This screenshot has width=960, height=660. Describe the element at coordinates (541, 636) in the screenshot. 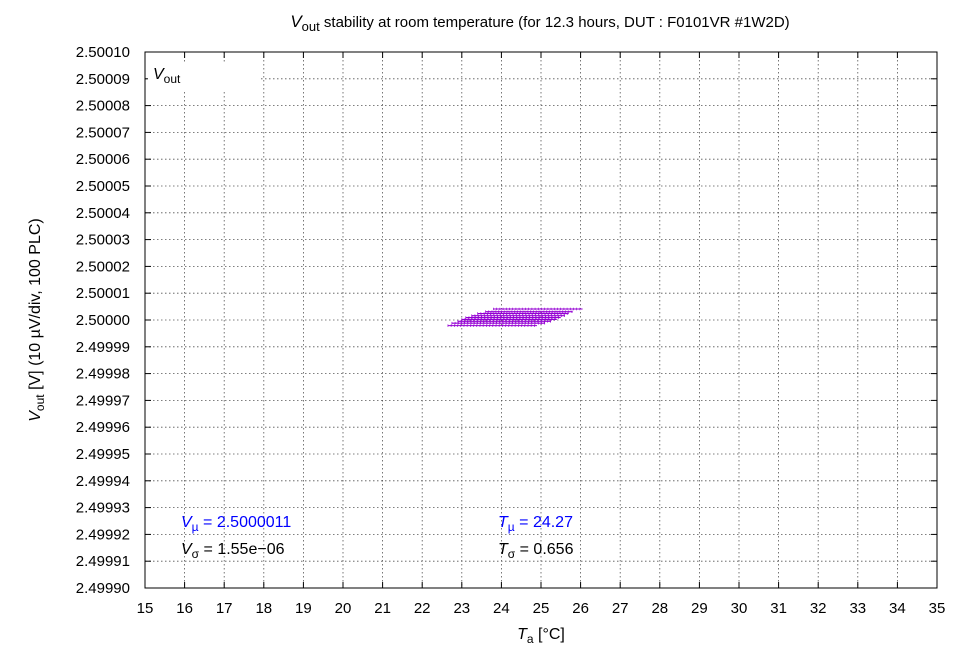

I see `x-axis-label: Ta [°C]` at that location.